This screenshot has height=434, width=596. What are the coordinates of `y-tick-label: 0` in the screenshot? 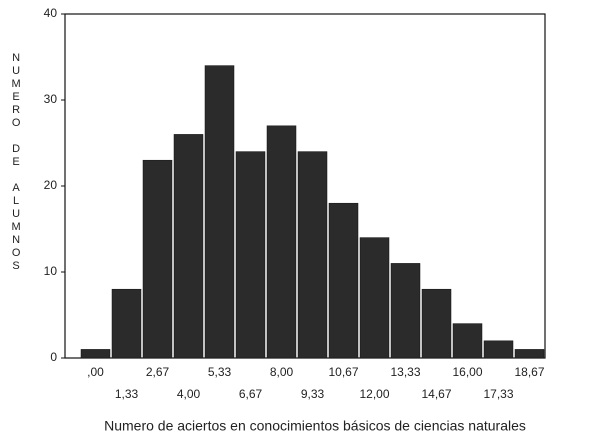 It's located at (53, 357).